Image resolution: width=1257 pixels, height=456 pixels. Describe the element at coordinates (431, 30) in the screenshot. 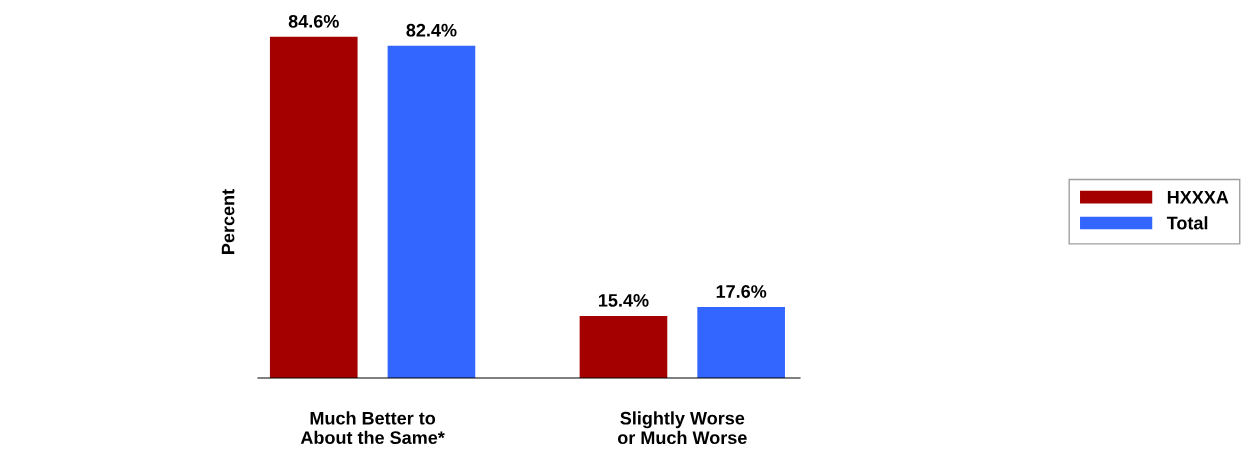

I see `data-label: 82.4%` at that location.